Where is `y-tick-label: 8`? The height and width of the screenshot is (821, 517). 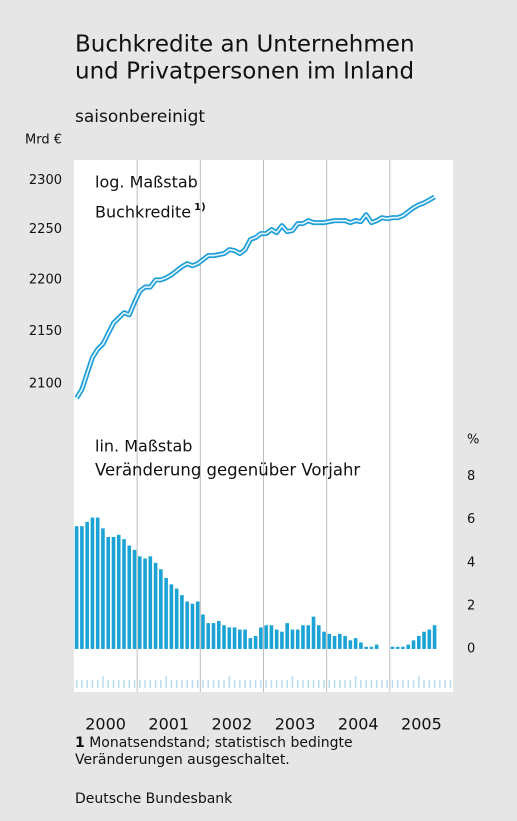 y-tick-label: 8 is located at coordinates (471, 476).